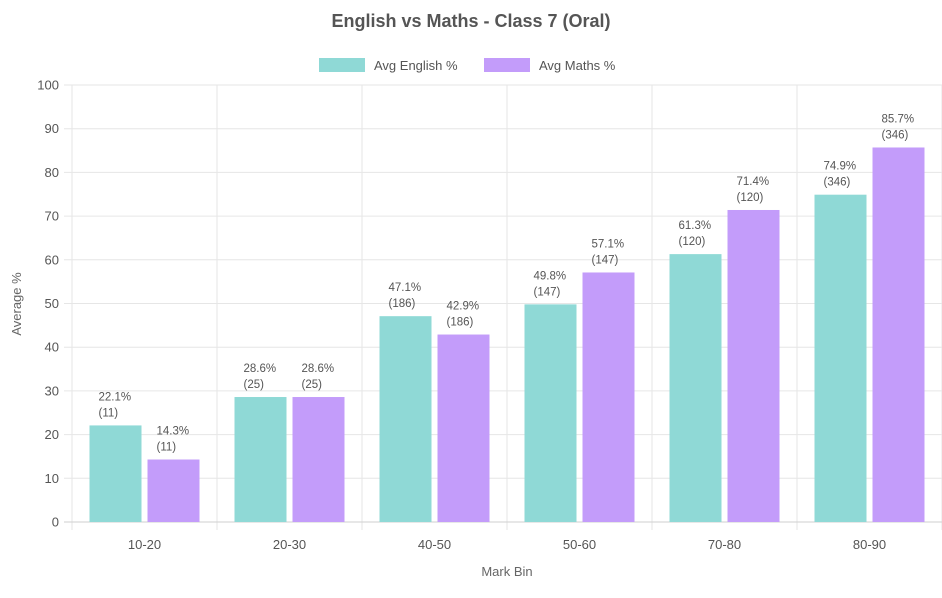  I want to click on y-tick-label: 100, so click(48, 85).